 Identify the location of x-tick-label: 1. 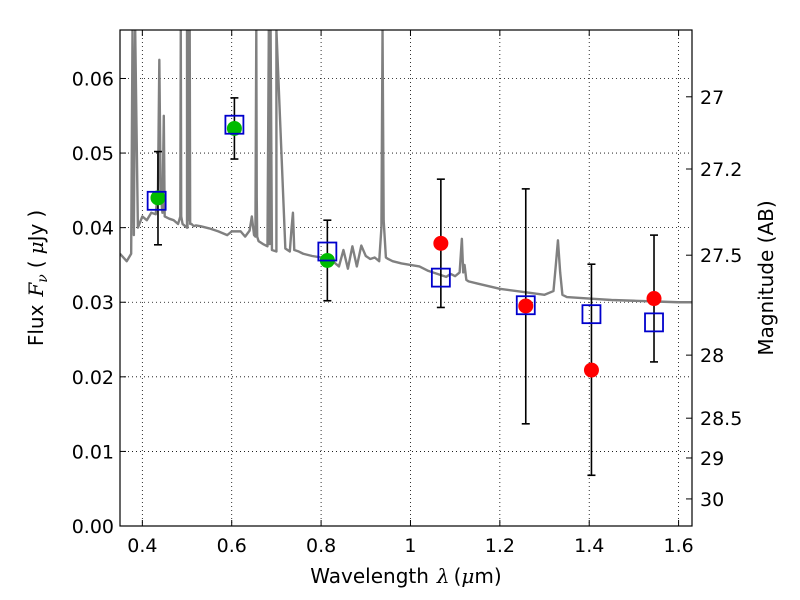
(410, 546).